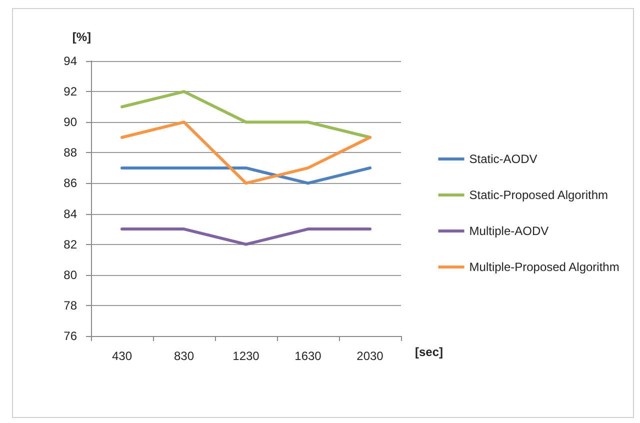 The image size is (640, 423). Describe the element at coordinates (308, 356) in the screenshot. I see `x-tick-label: 1630` at that location.